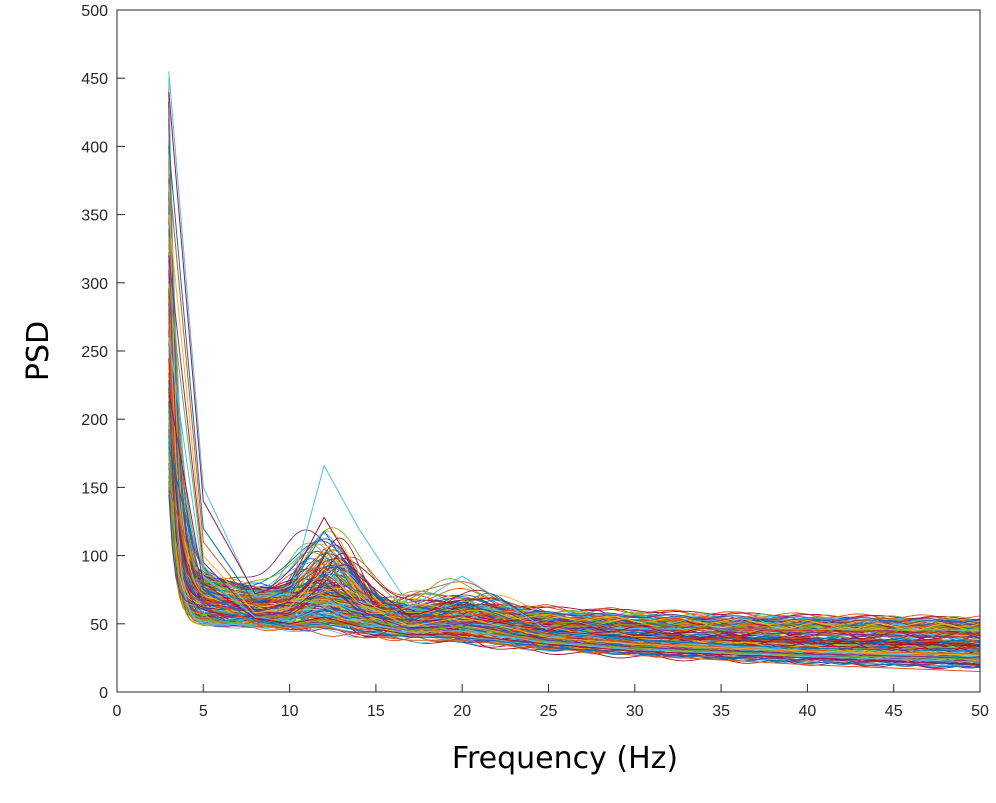  Describe the element at coordinates (808, 711) in the screenshot. I see `x-tick-label: 40` at that location.